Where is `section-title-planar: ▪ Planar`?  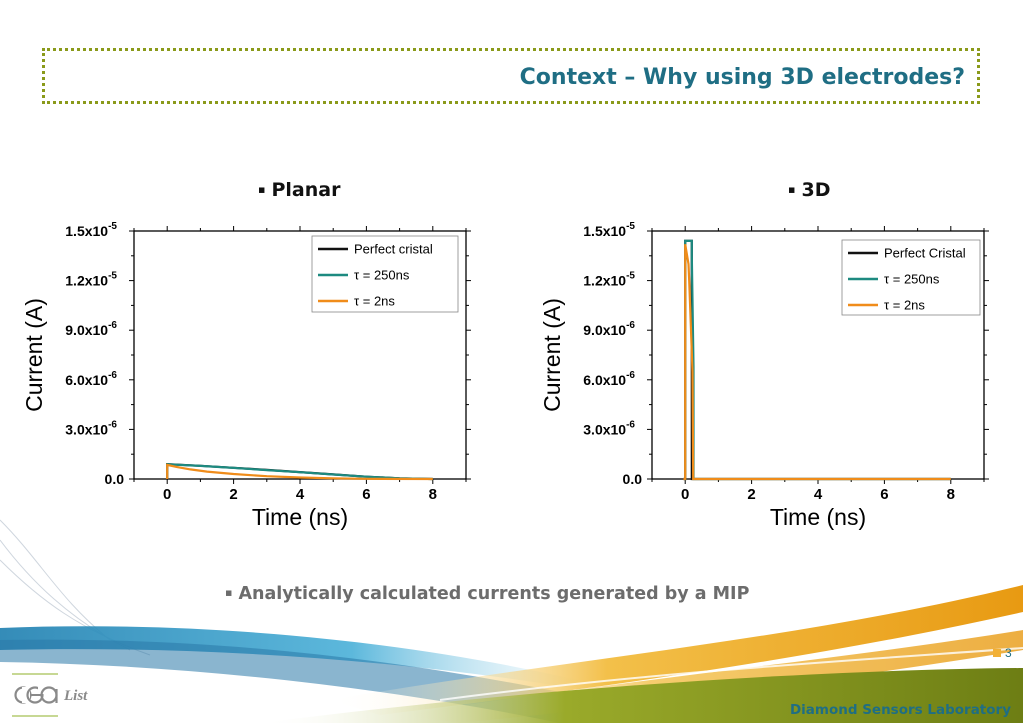
section-title-planar: ▪ Planar is located at coordinates (299, 190).